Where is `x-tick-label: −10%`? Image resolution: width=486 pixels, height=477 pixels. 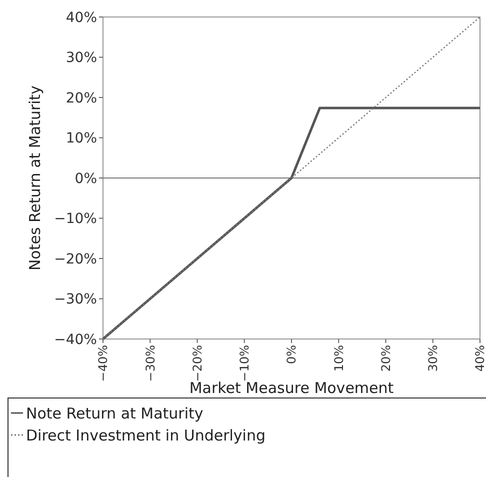
x-tick-label: −10% is located at coordinates (245, 363).